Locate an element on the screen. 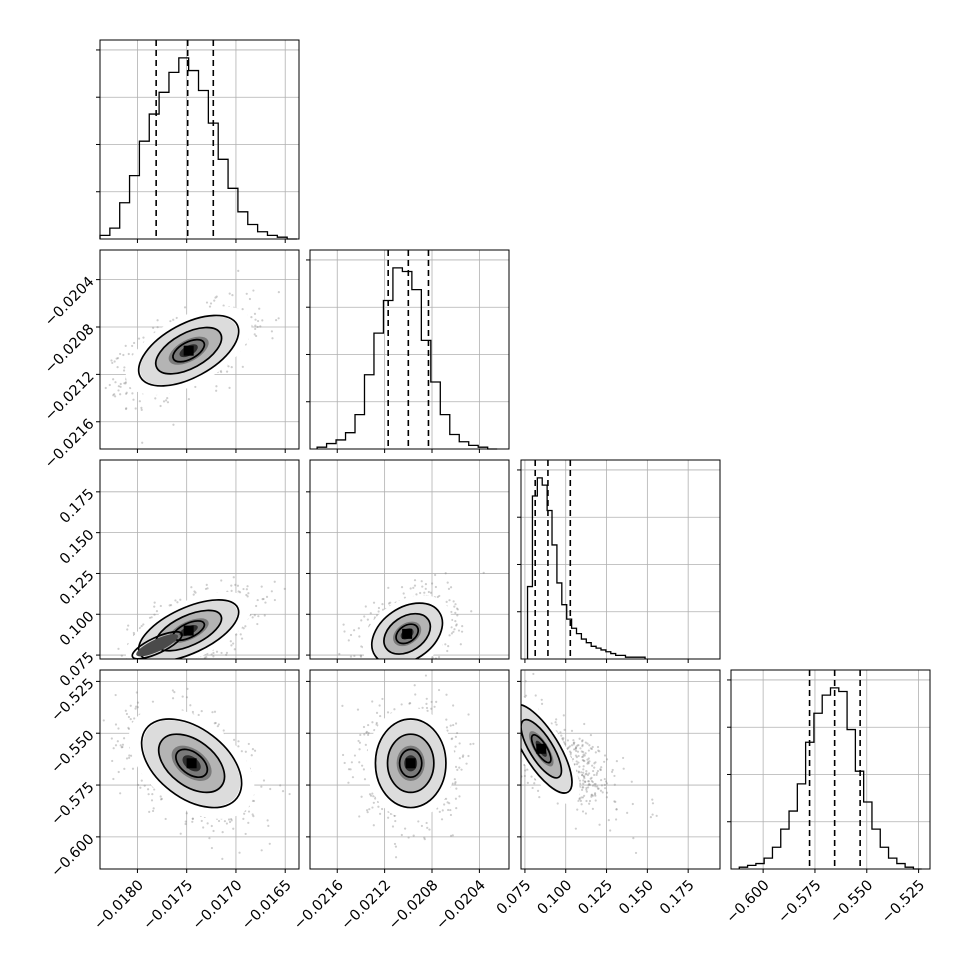  contour-line is located at coordinates (191, 763).